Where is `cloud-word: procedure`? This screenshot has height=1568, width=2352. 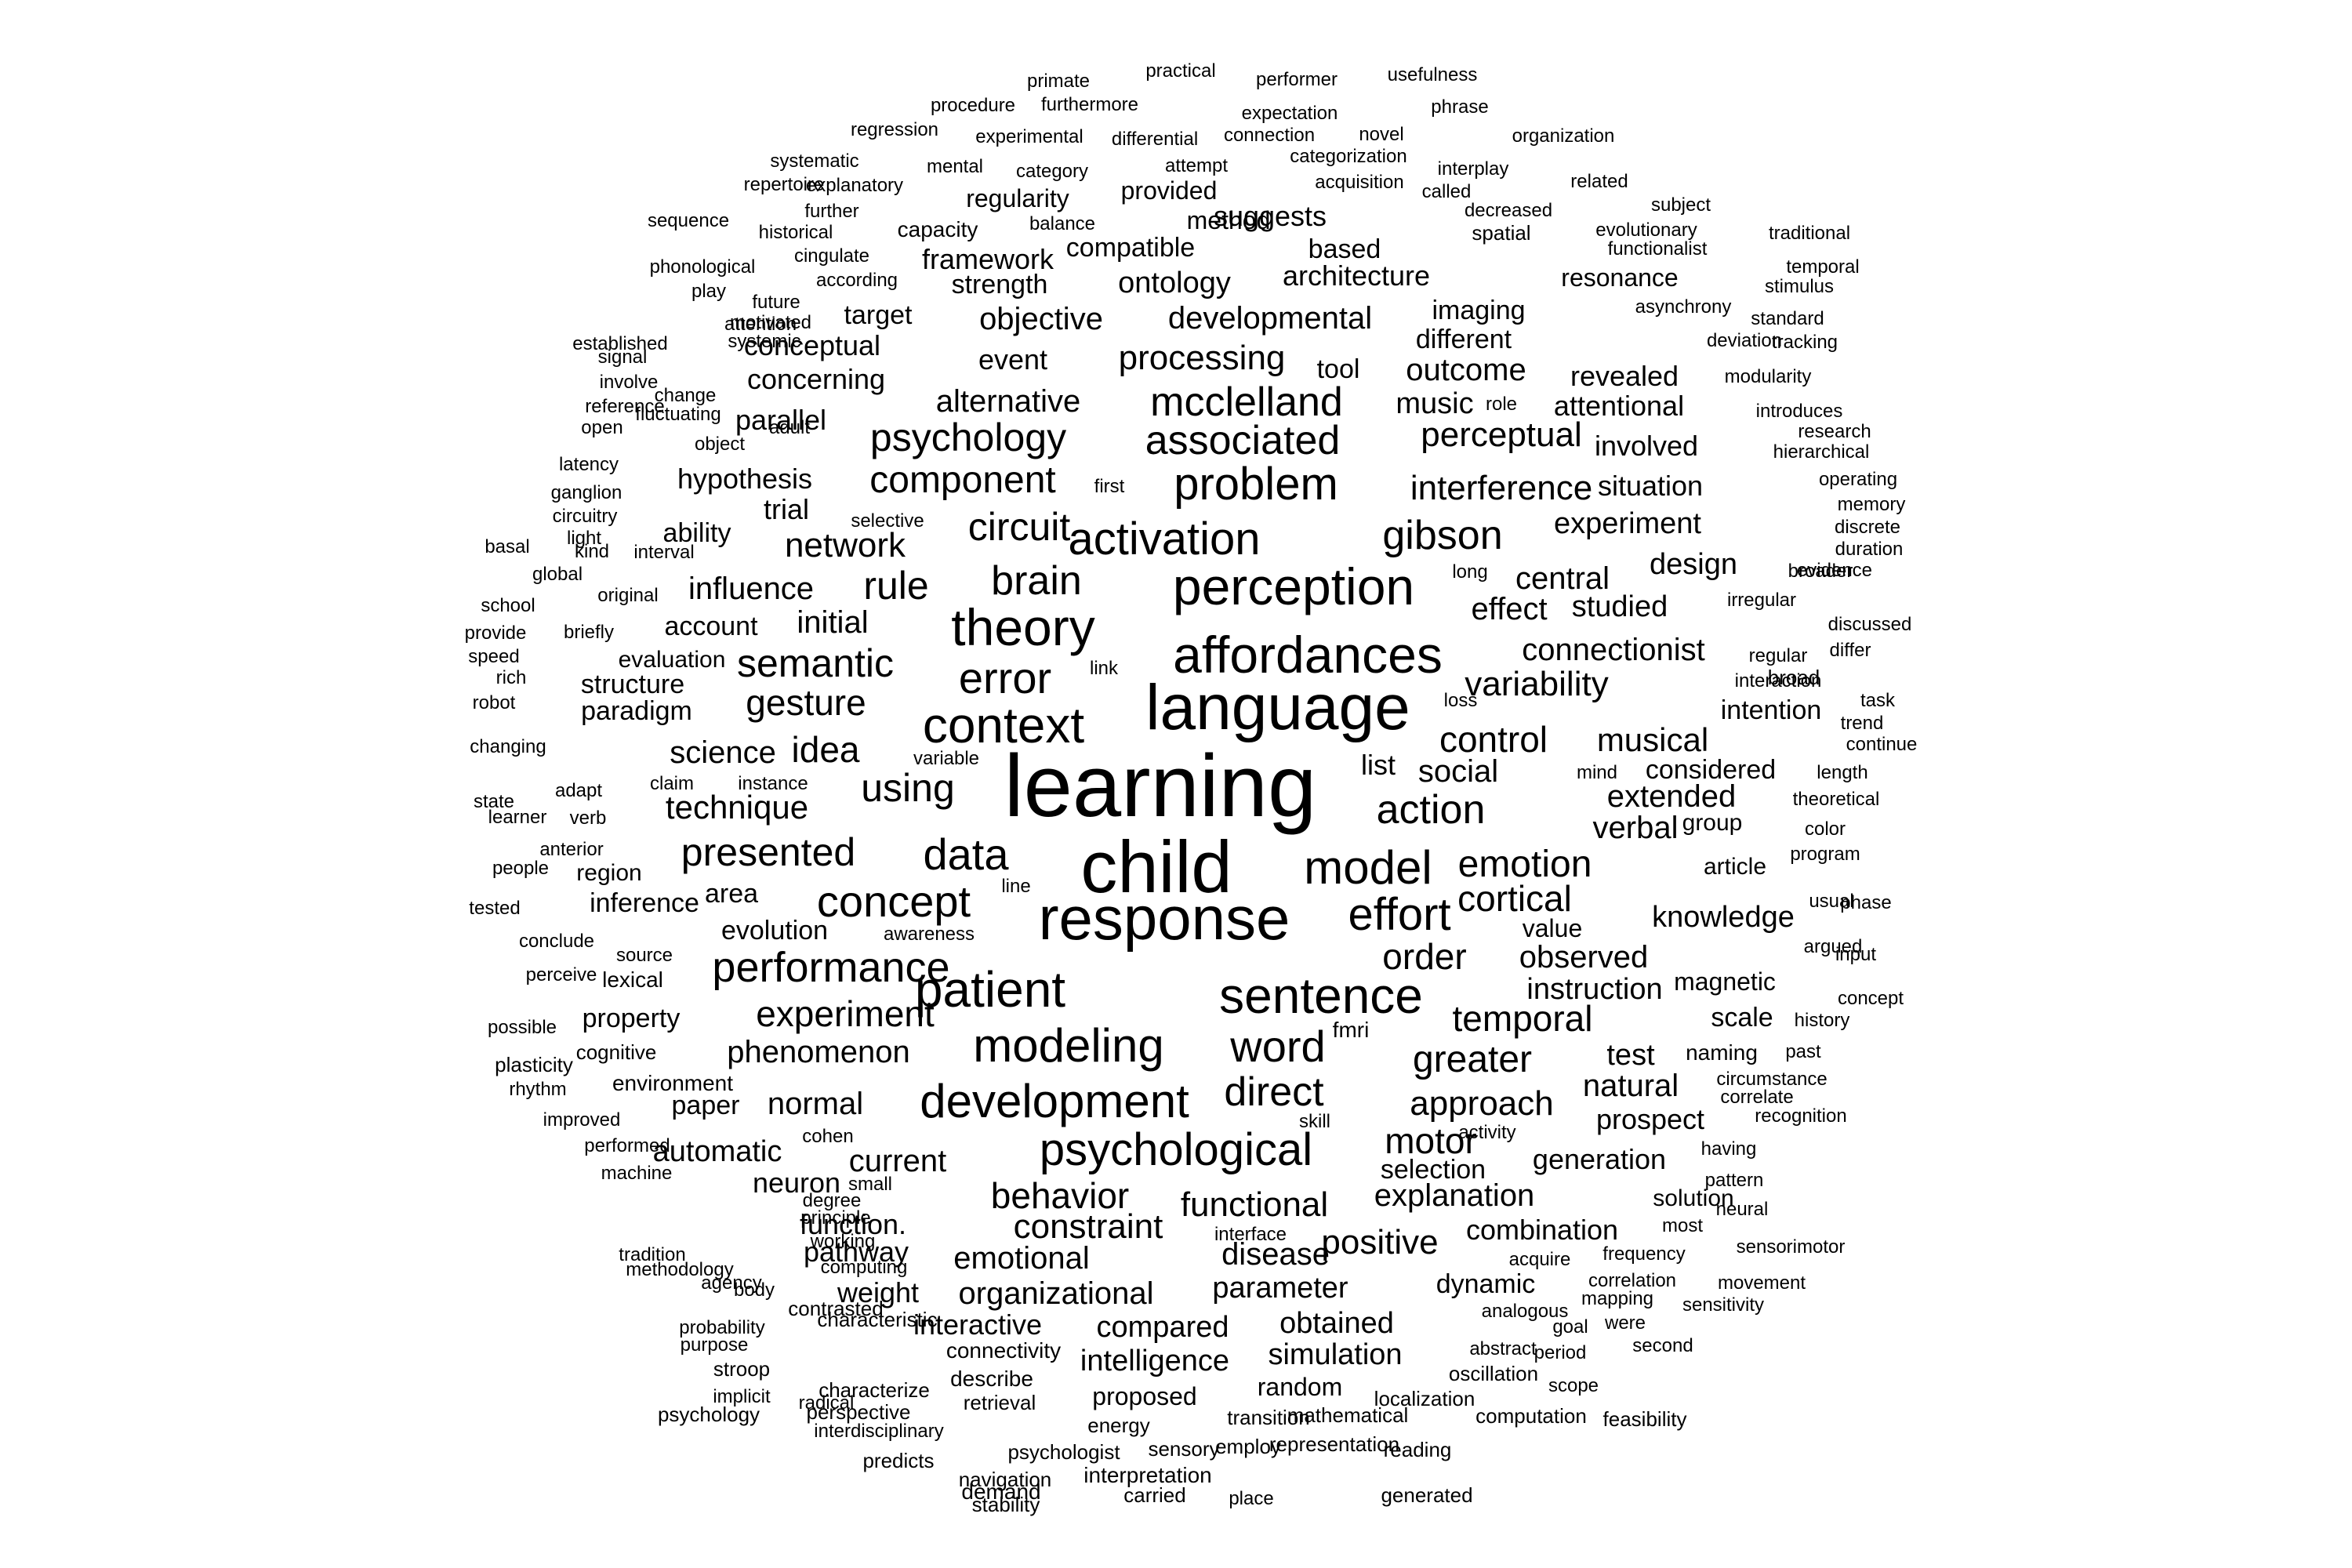
cloud-word: procedure is located at coordinates (973, 105).